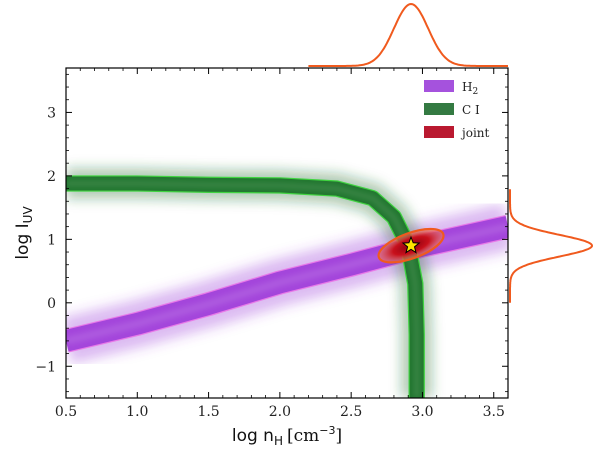  Describe the element at coordinates (475, 133) in the screenshot. I see `legend-label: joint` at that location.